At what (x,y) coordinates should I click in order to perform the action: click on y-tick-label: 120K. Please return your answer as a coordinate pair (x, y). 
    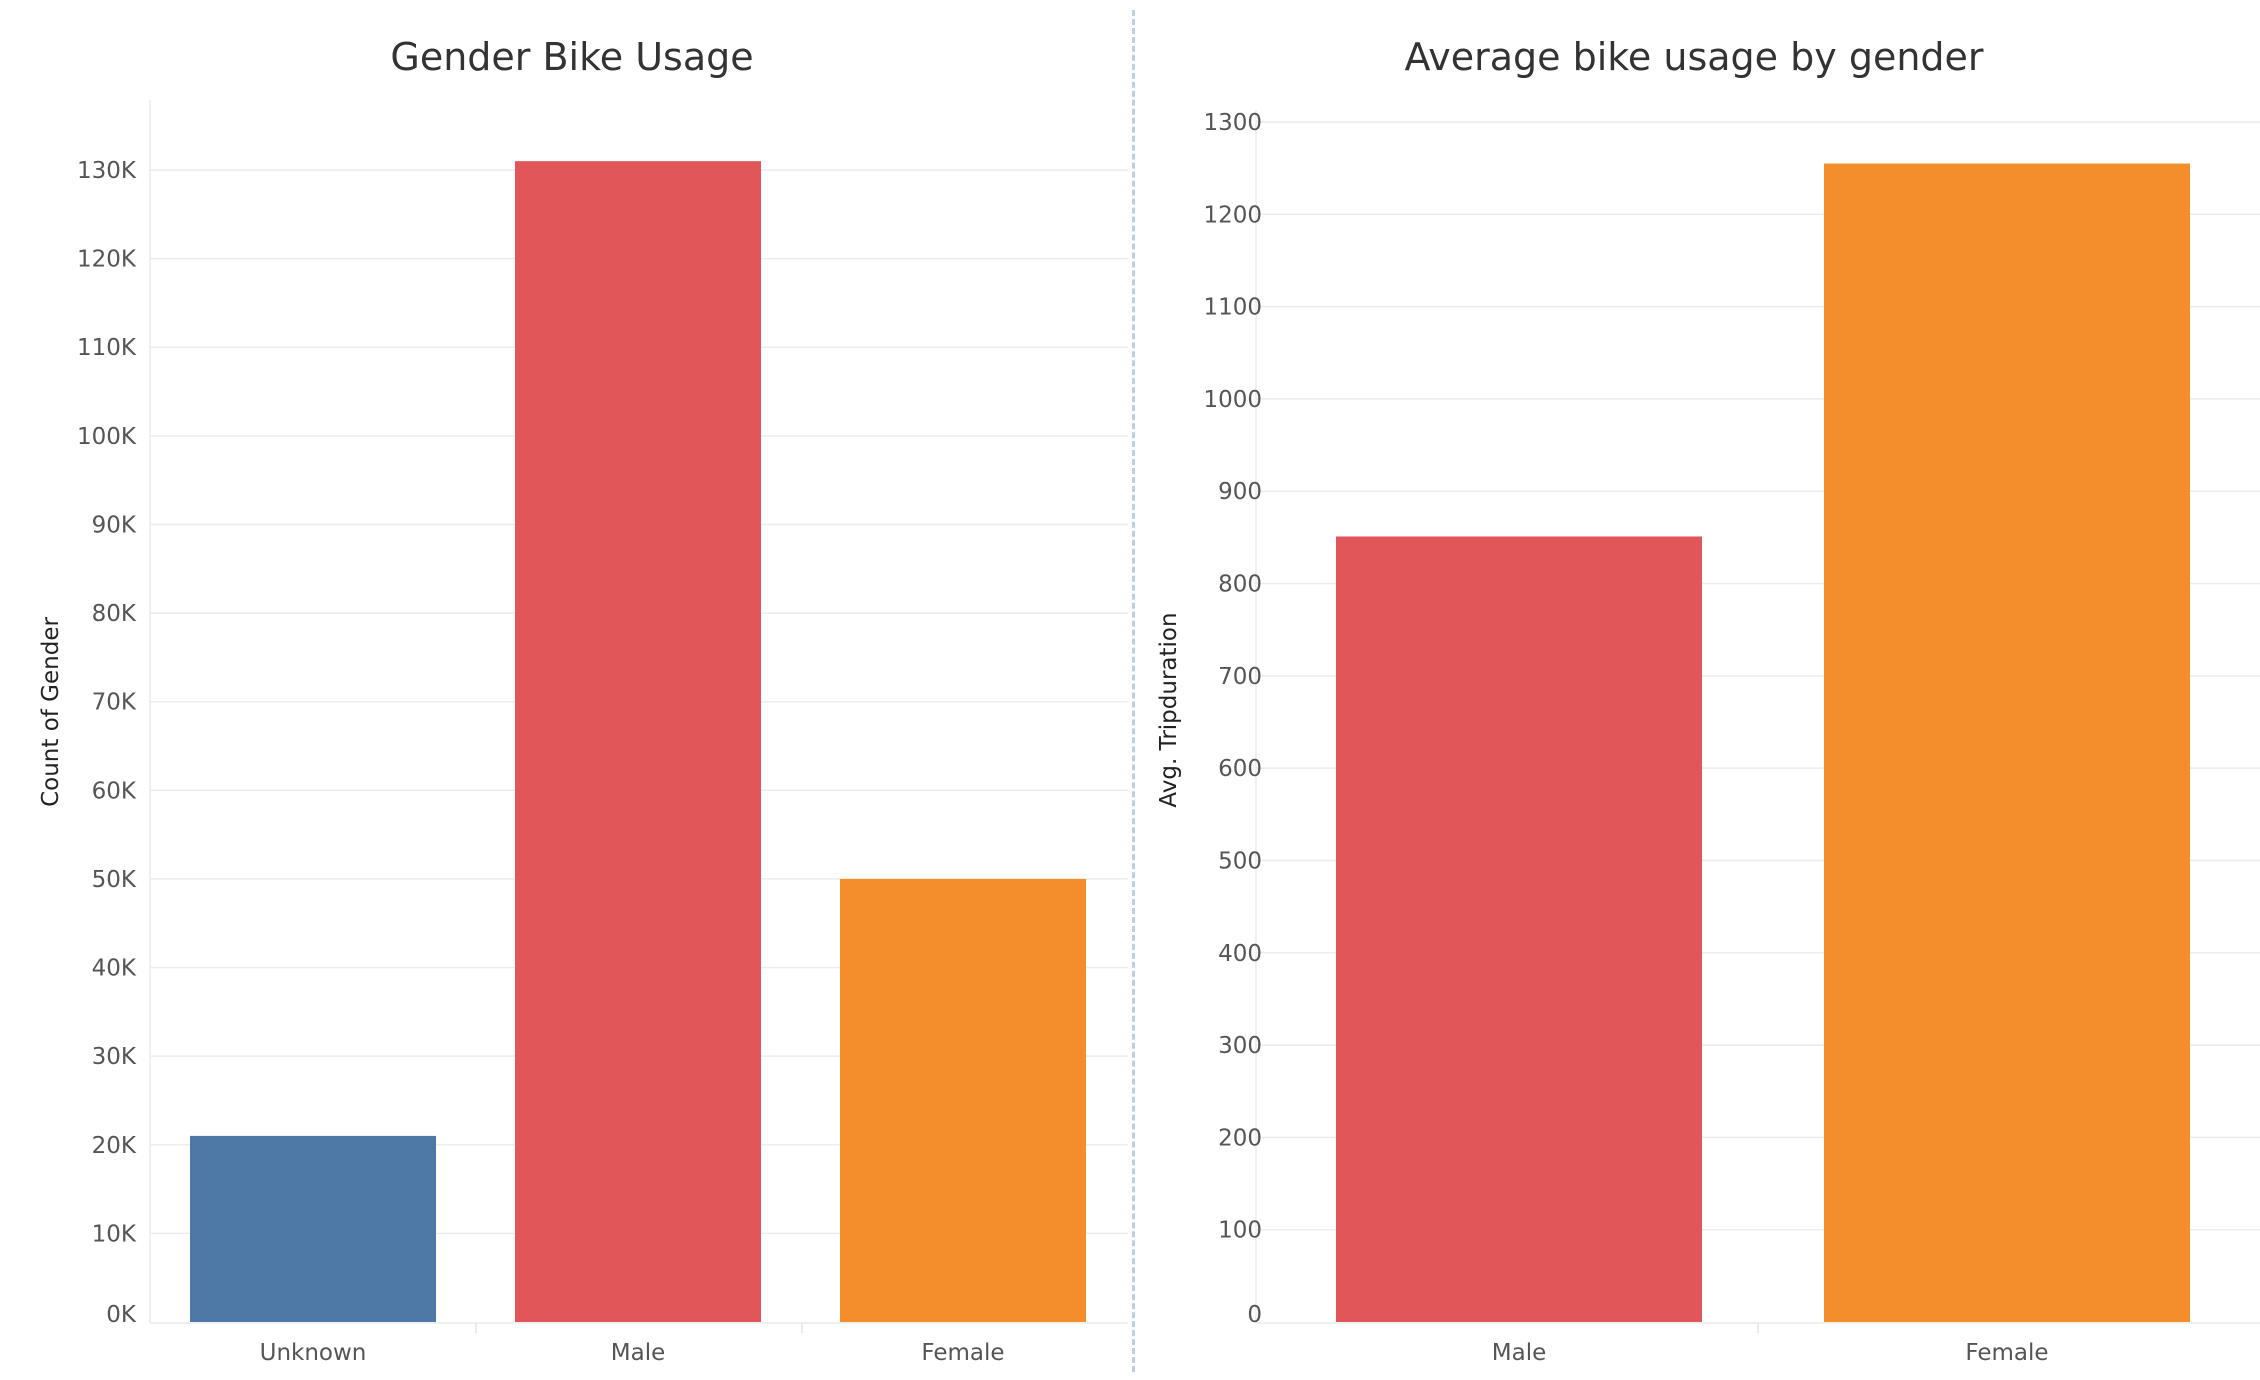
    Looking at the image, I should click on (107, 260).